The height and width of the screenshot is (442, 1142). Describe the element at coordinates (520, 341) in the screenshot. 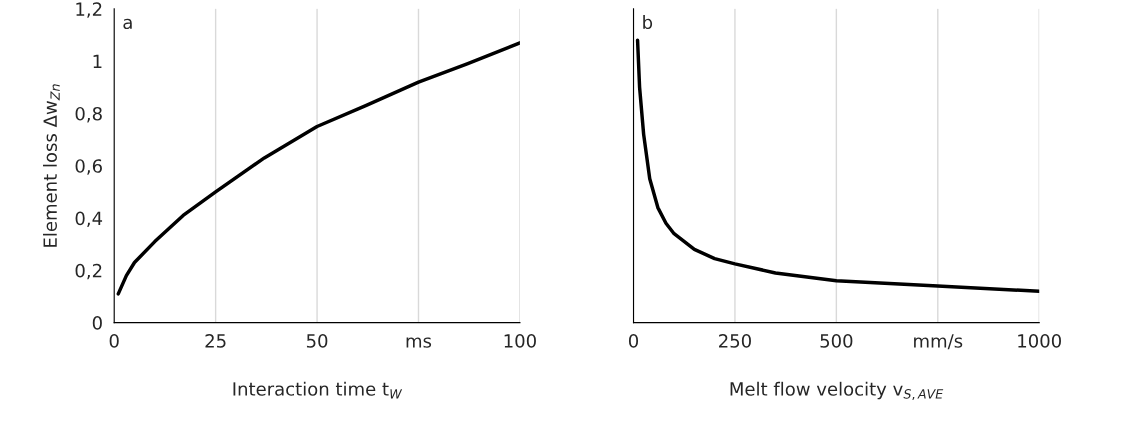

I see `x-tick-label: 100` at that location.